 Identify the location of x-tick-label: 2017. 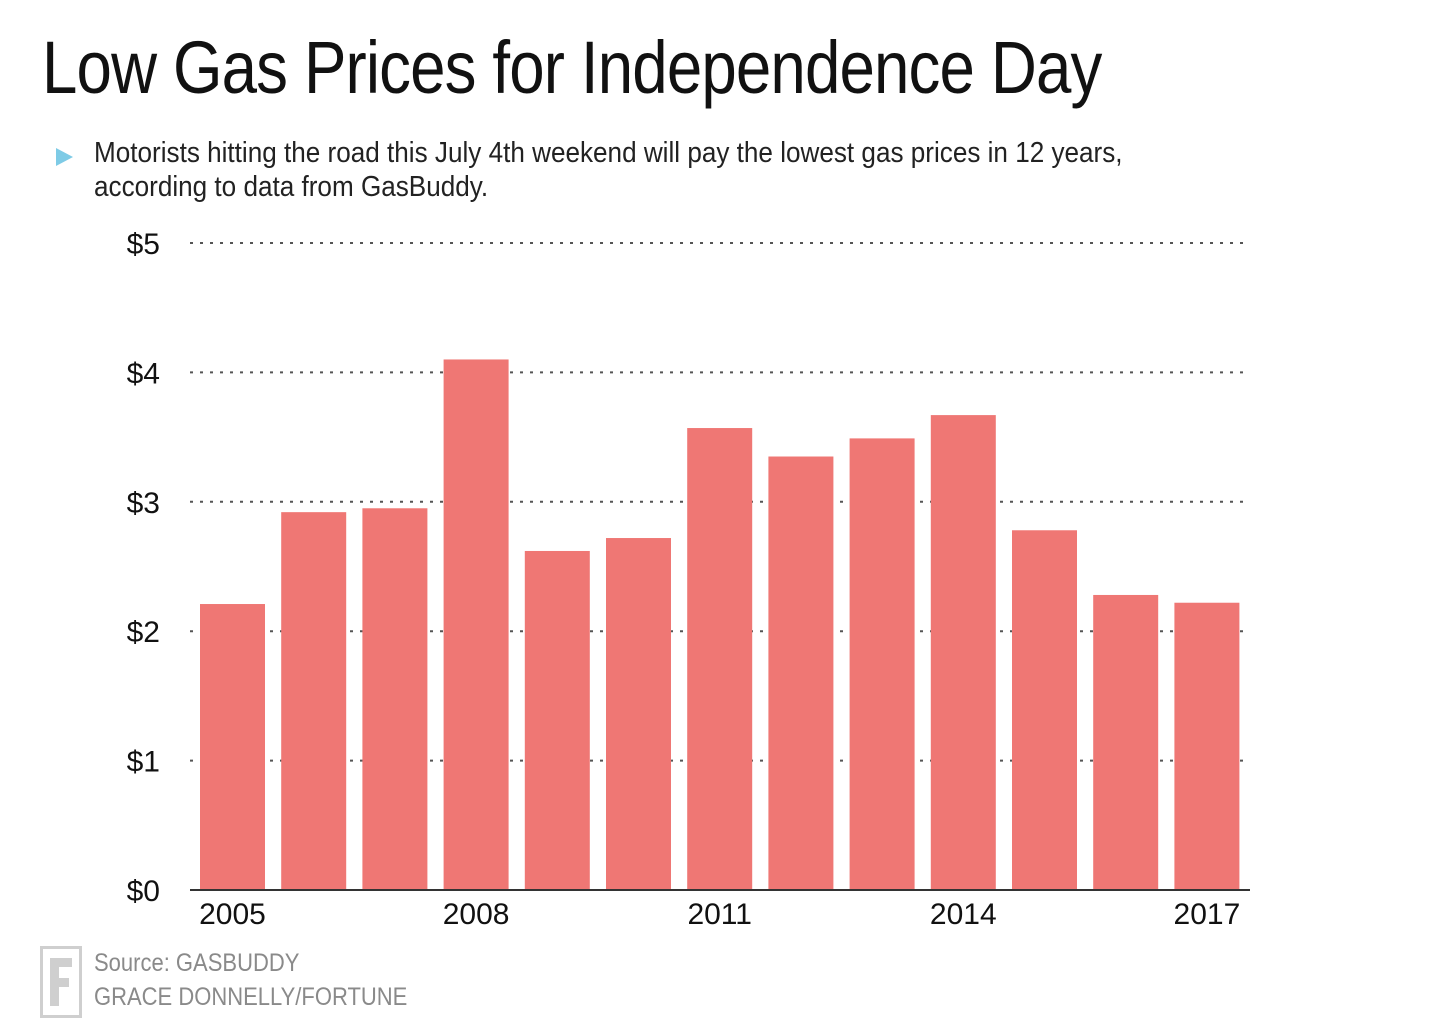
(1207, 914).